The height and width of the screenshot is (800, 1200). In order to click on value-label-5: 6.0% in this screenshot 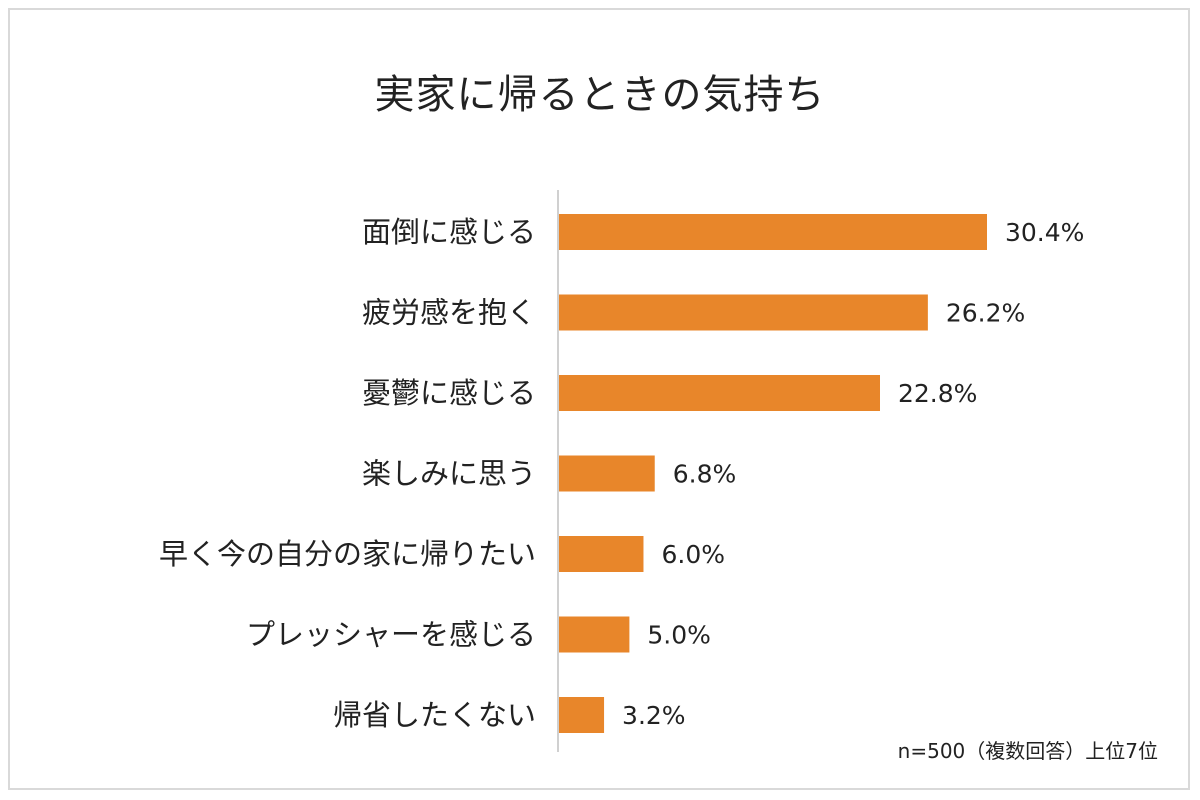, I will do `click(693, 554)`.